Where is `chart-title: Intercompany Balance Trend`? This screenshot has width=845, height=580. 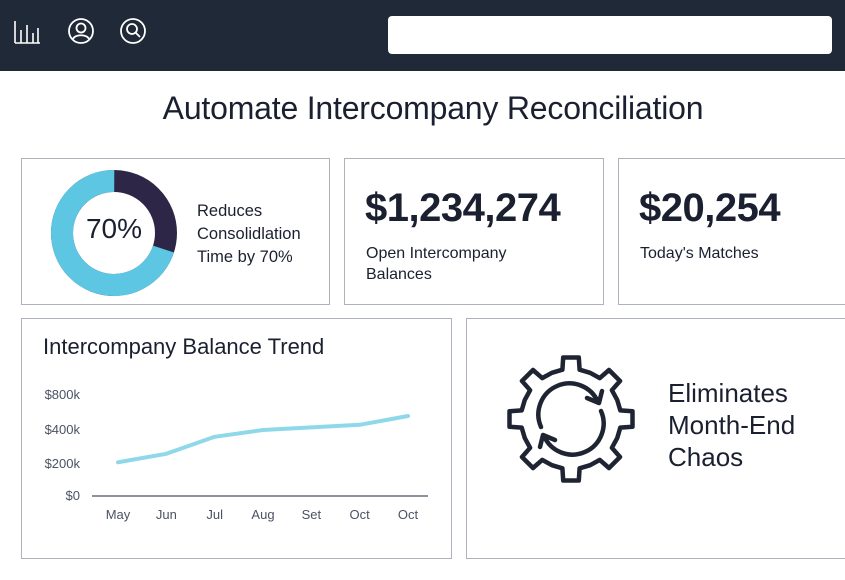
chart-title: Intercompany Balance Trend is located at coordinates (184, 346).